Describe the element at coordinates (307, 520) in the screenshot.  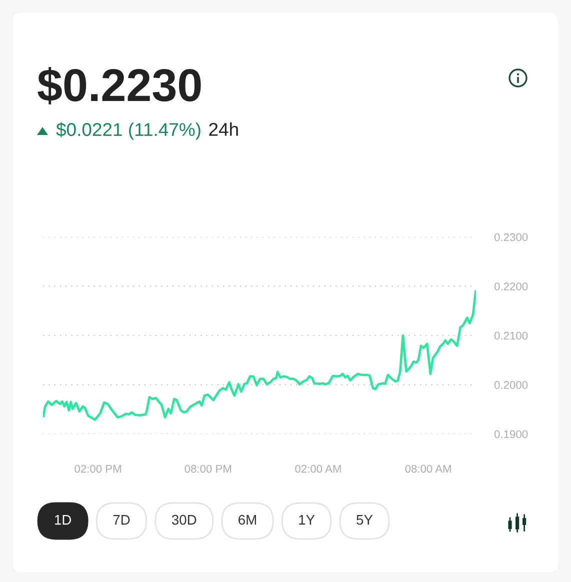
I see `text: 1Y` at that location.